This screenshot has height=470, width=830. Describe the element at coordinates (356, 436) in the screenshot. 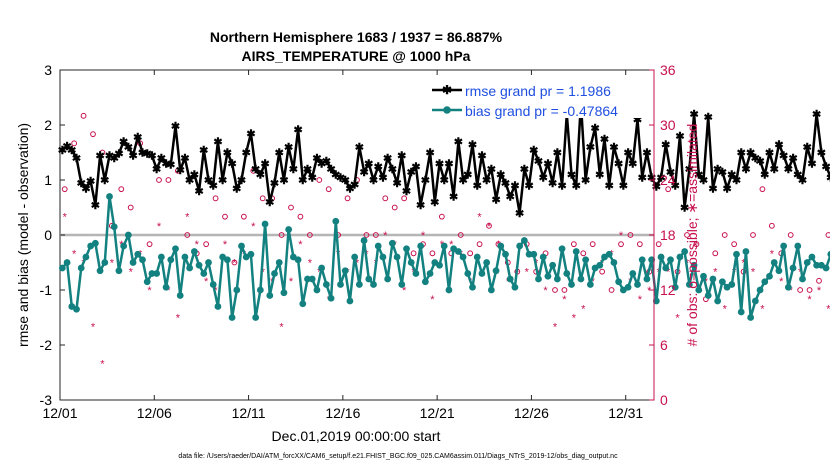

I see `x-axis-label: Dec.01,2019 00:00:00 start` at that location.